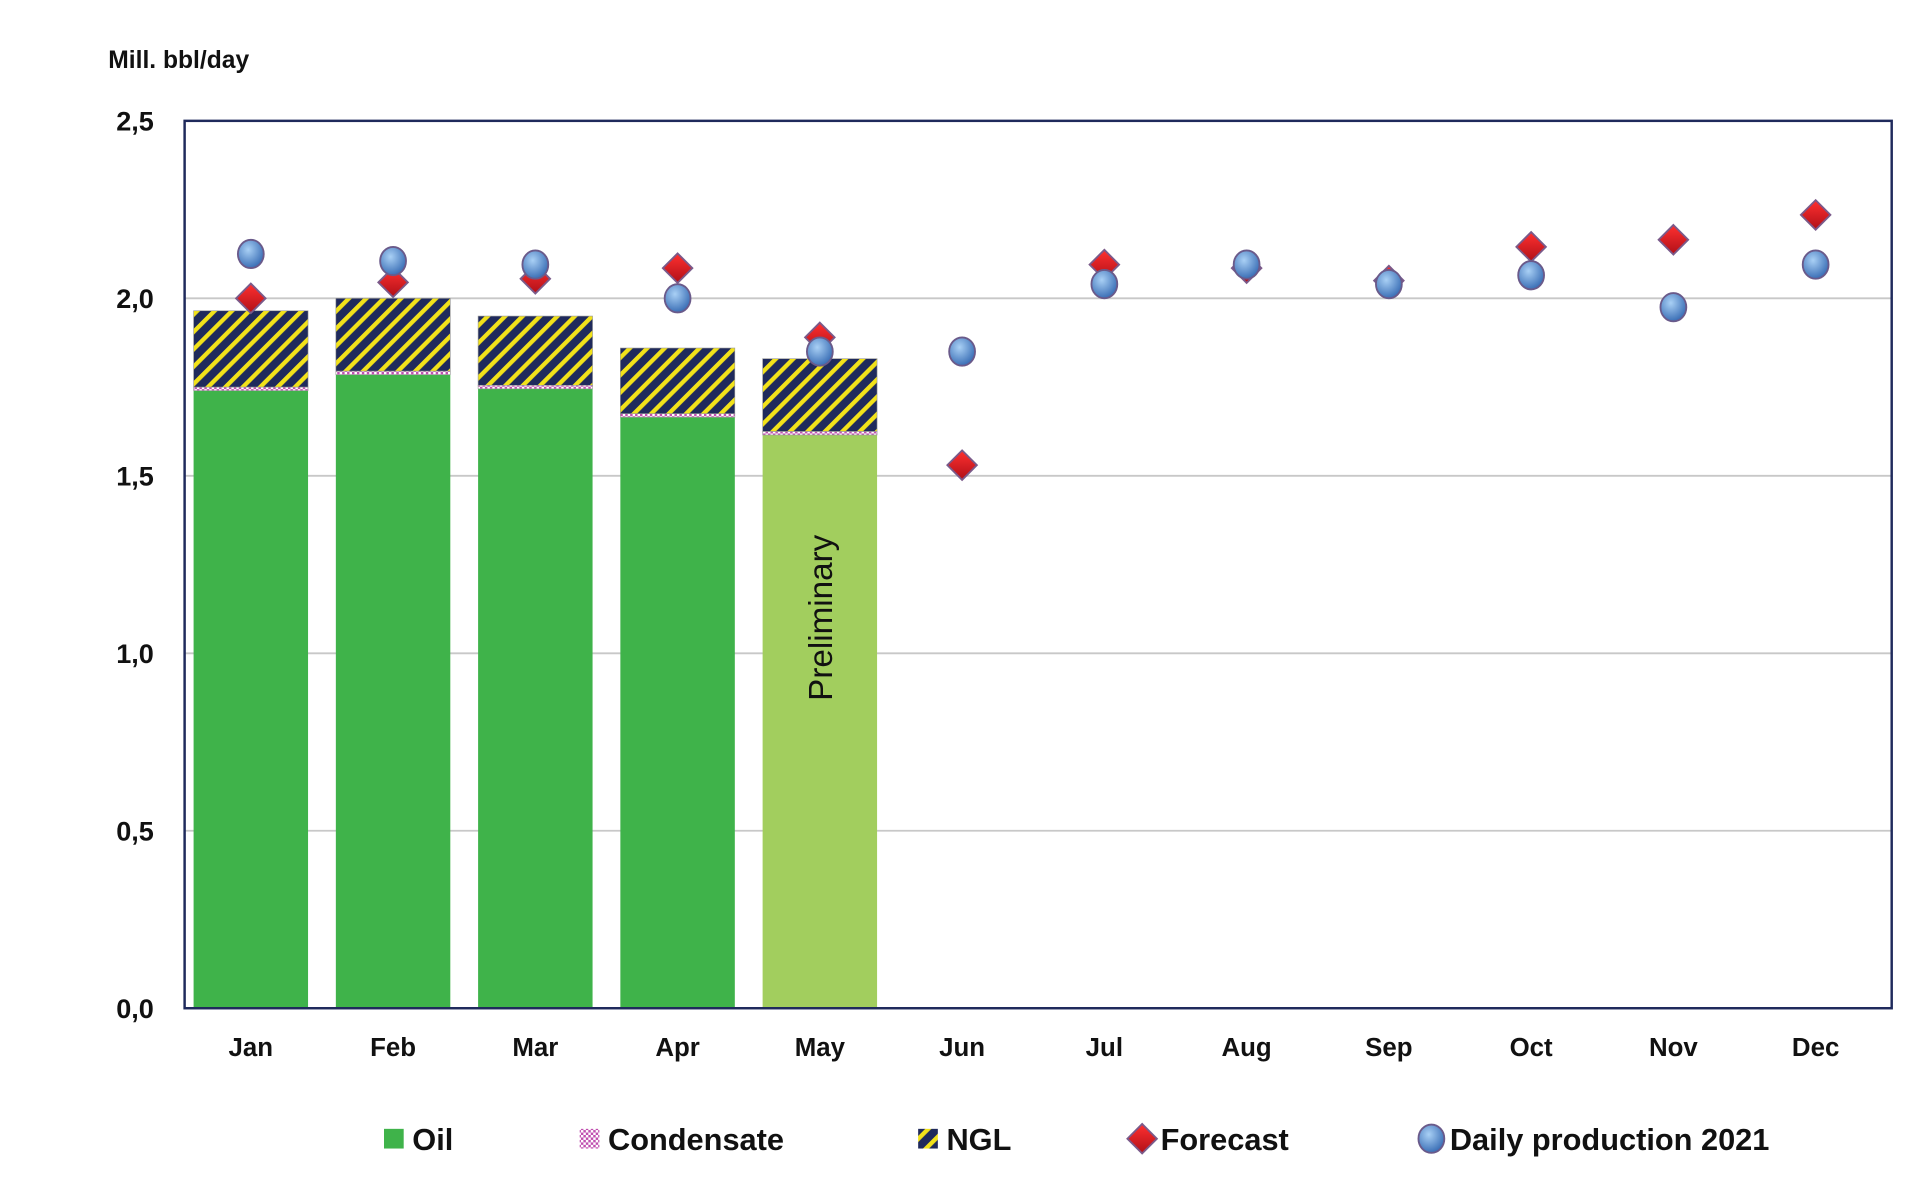 This screenshot has height=1182, width=1920. I want to click on x-tick-label: Jul, so click(1104, 1048).